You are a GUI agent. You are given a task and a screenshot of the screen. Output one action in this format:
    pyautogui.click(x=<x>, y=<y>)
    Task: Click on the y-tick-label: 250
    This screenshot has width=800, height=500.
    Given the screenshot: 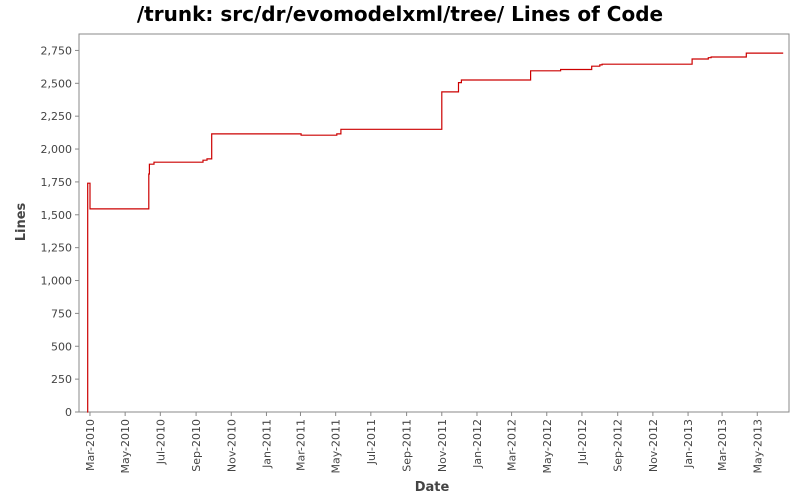 What is the action you would take?
    pyautogui.click(x=61, y=379)
    